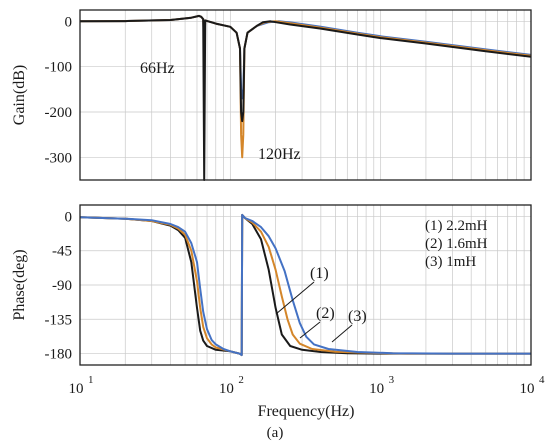  What do you see at coordinates (321, 304) in the screenshot?
I see `phase-curve-labels: (1) (2) (3)` at bounding box center [321, 304].